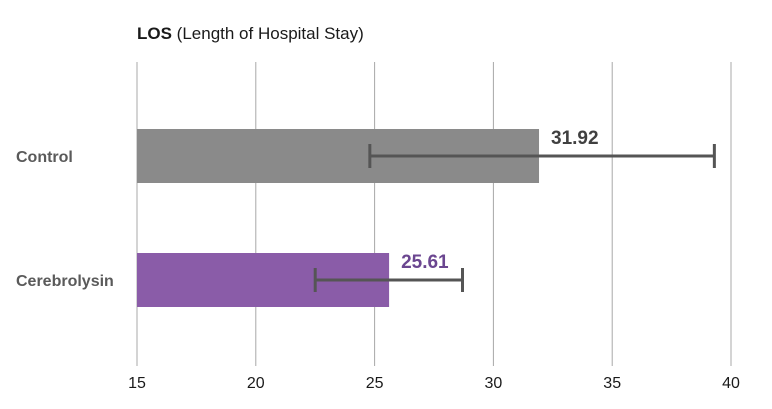 The width and height of the screenshot is (772, 409). What do you see at coordinates (44, 157) in the screenshot?
I see `category-label: Control` at bounding box center [44, 157].